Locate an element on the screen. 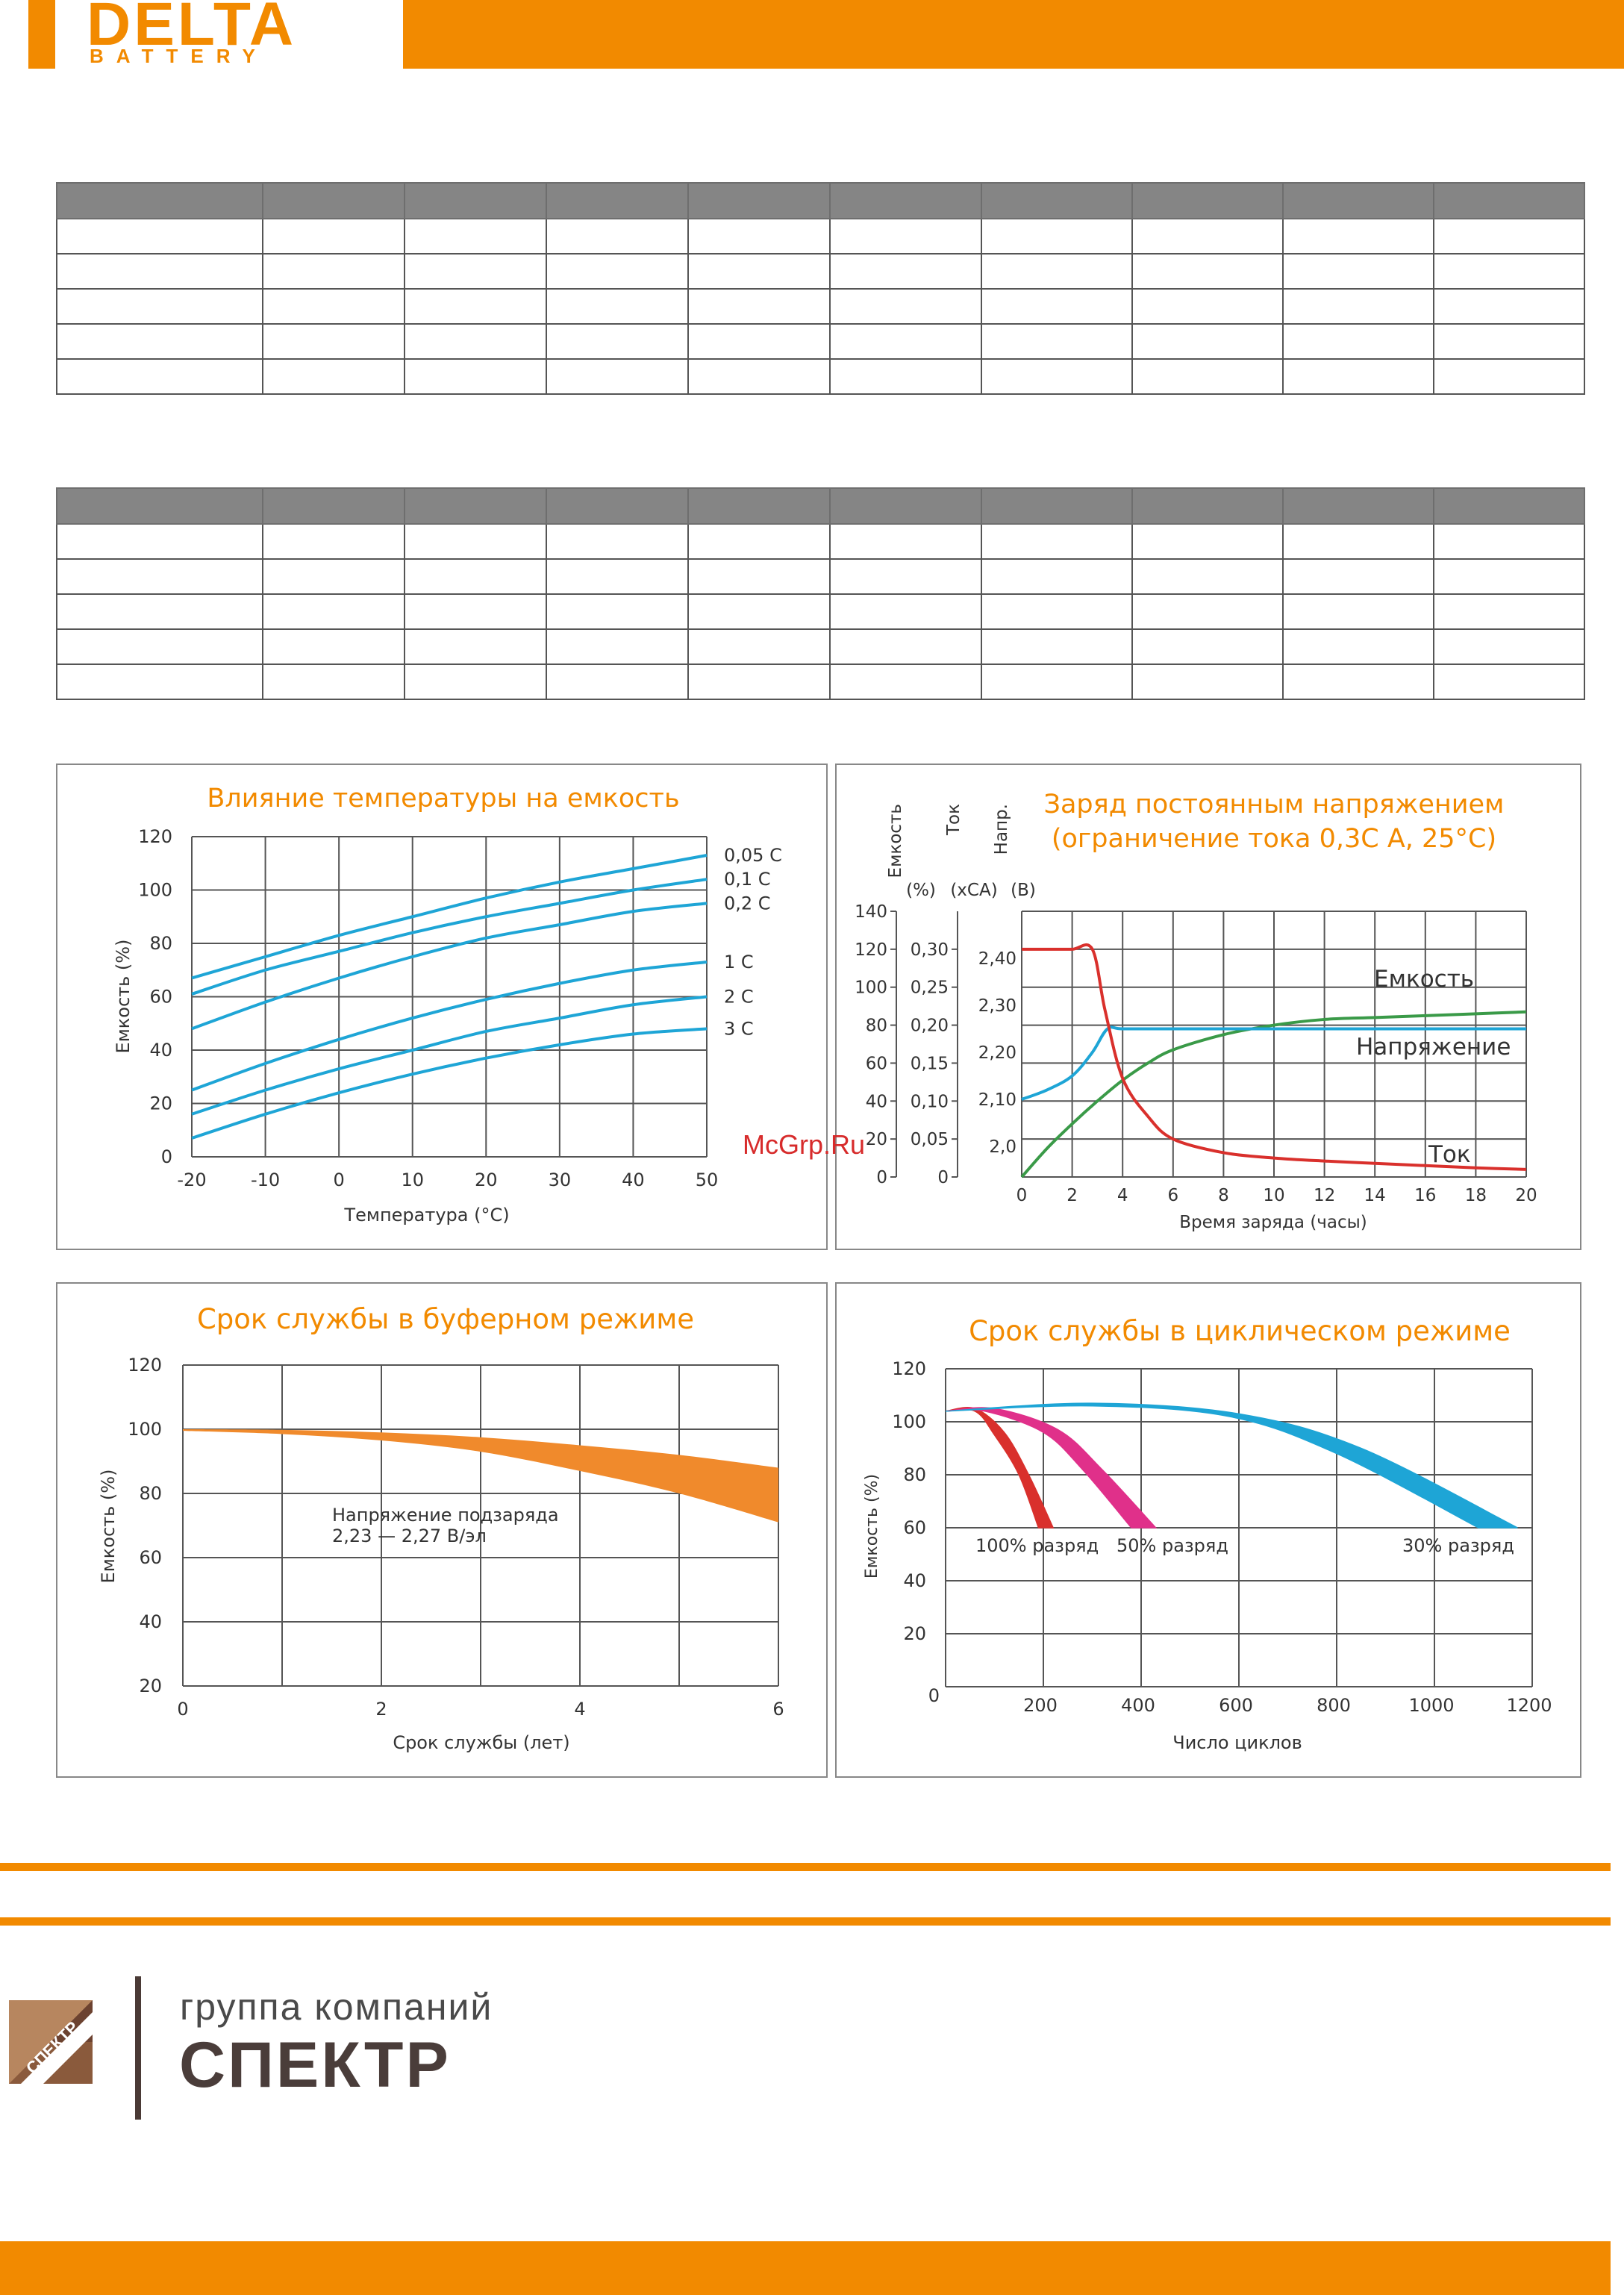  table-row is located at coordinates (820, 541).